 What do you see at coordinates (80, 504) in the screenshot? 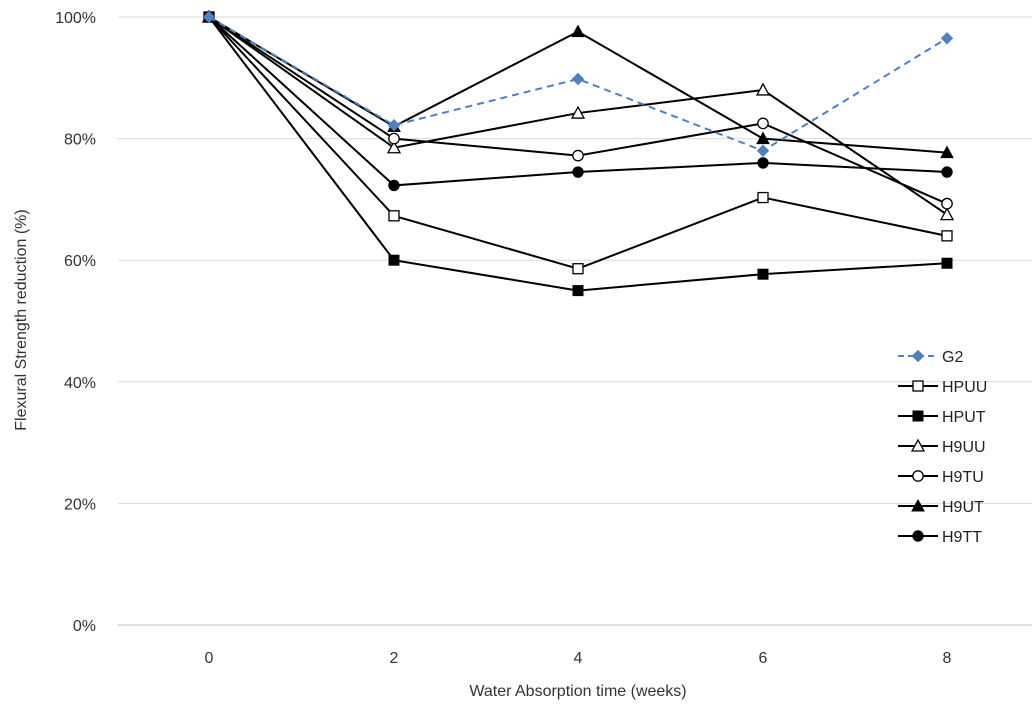
I see `y-tick-label: 20%` at bounding box center [80, 504].